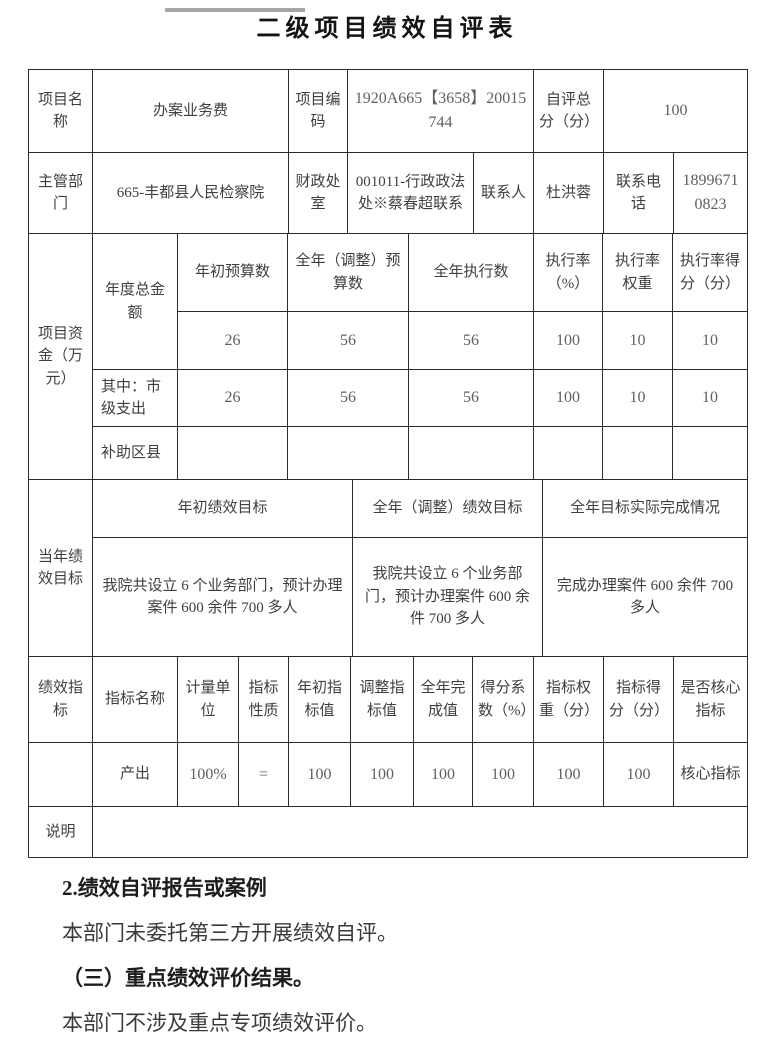 Image resolution: width=774 pixels, height=1038 pixels. Describe the element at coordinates (637, 272) in the screenshot. I see `funds-header-cell: 执行率权重` at that location.